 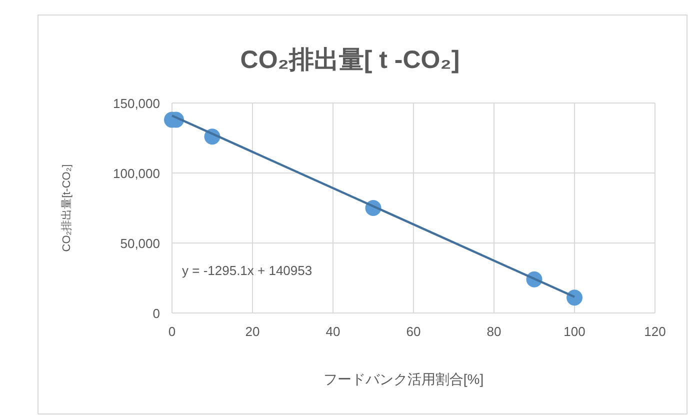 I want to click on y-tick-label: 50,000, so click(x=140, y=243).